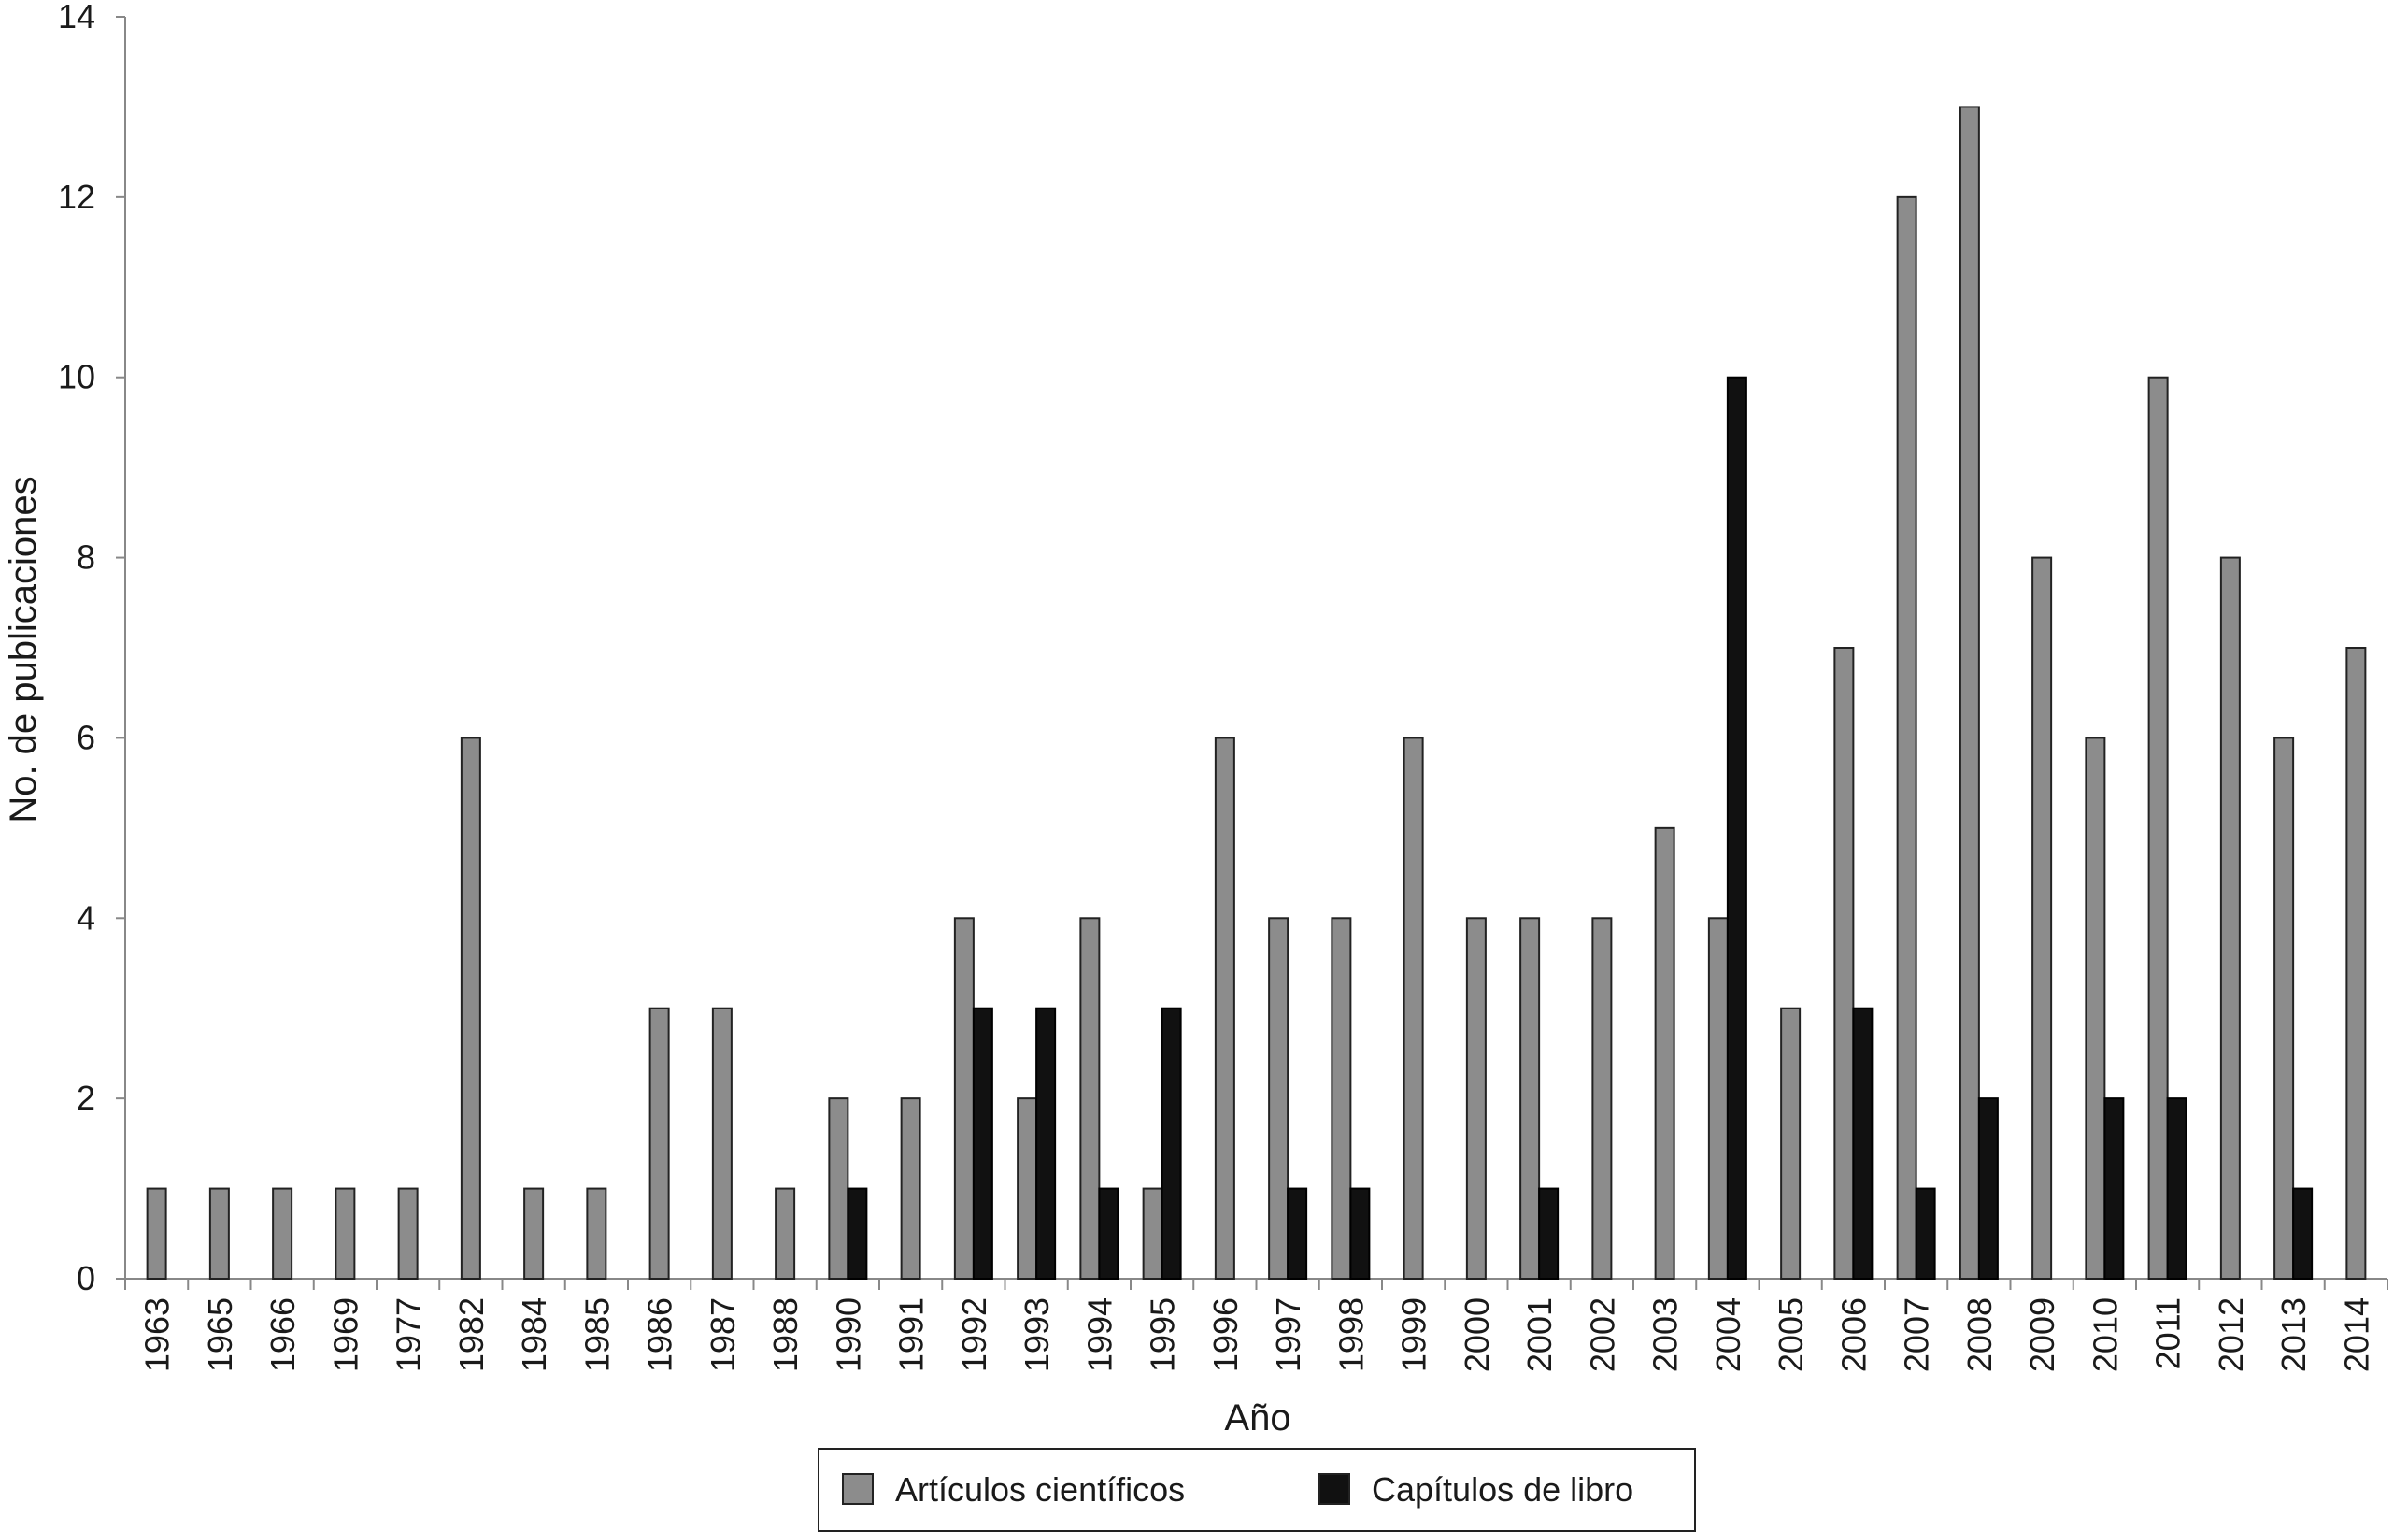 The height and width of the screenshot is (1532, 2408). I want to click on y-tick-label: 2, so click(86, 1098).